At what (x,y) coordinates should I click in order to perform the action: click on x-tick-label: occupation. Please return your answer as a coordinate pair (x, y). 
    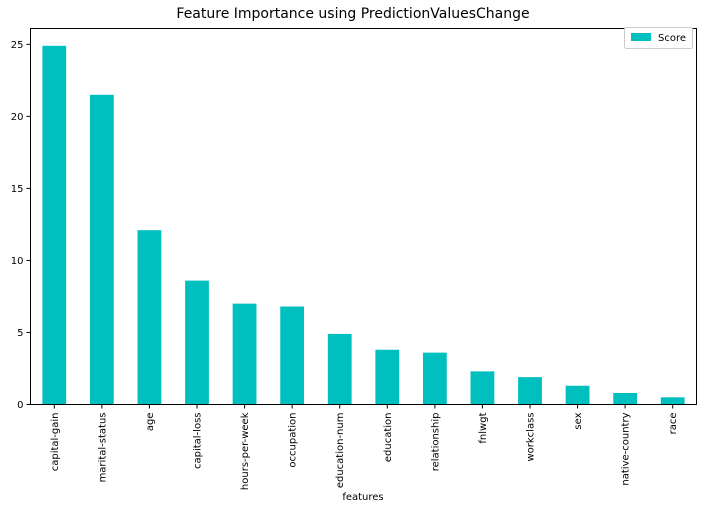
    Looking at the image, I should click on (293, 440).